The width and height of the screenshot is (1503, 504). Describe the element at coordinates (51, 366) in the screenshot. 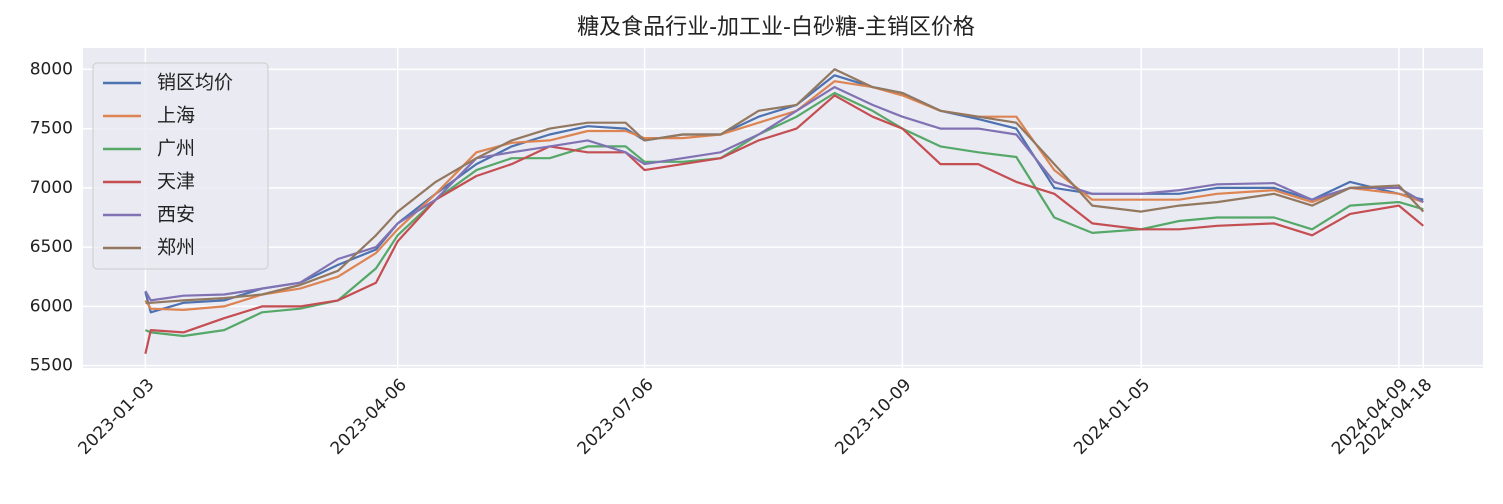

I see `y-tick-label: 5500` at that location.